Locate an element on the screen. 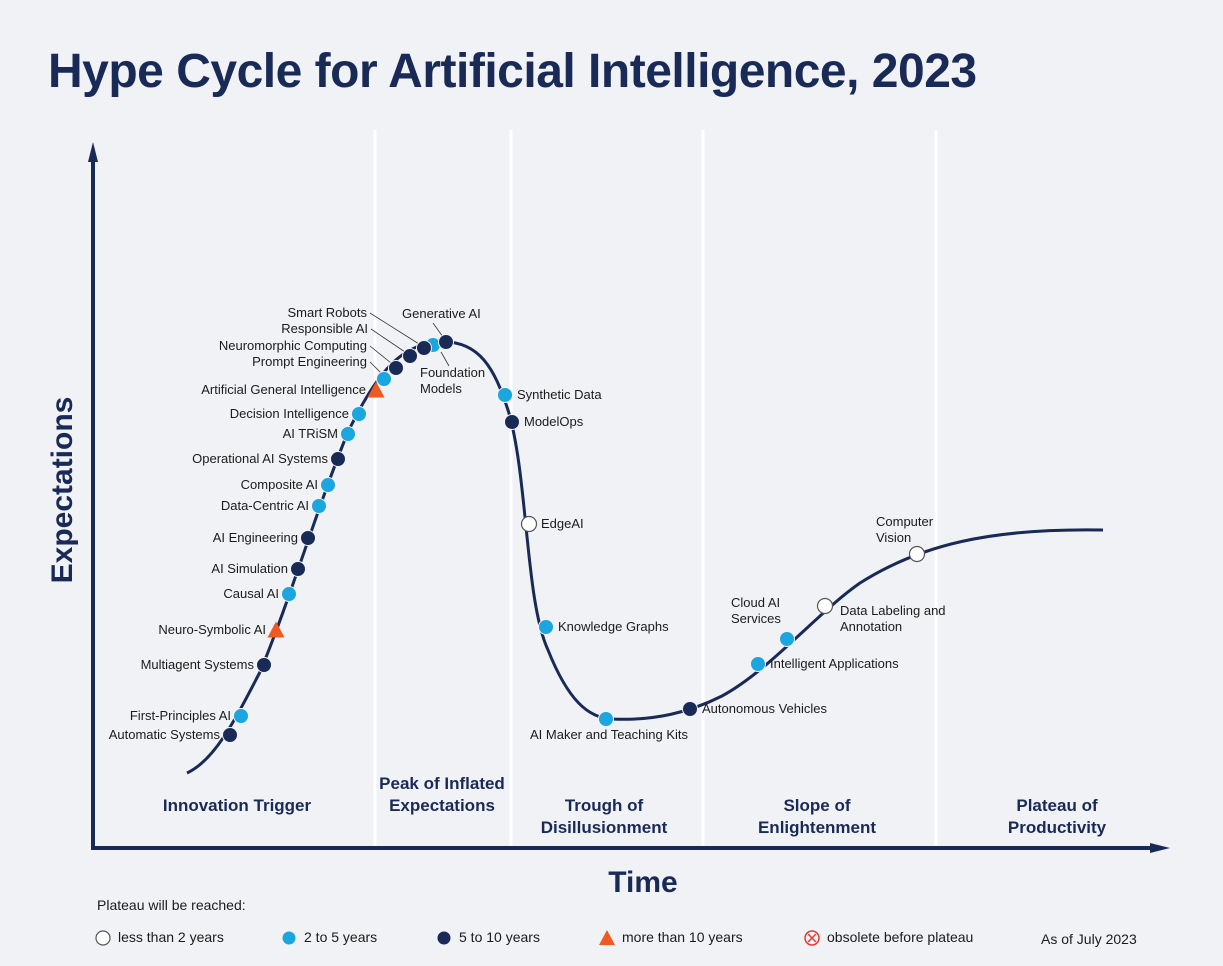 The height and width of the screenshot is (966, 1223). marker-crossed-circle is located at coordinates (812, 938).